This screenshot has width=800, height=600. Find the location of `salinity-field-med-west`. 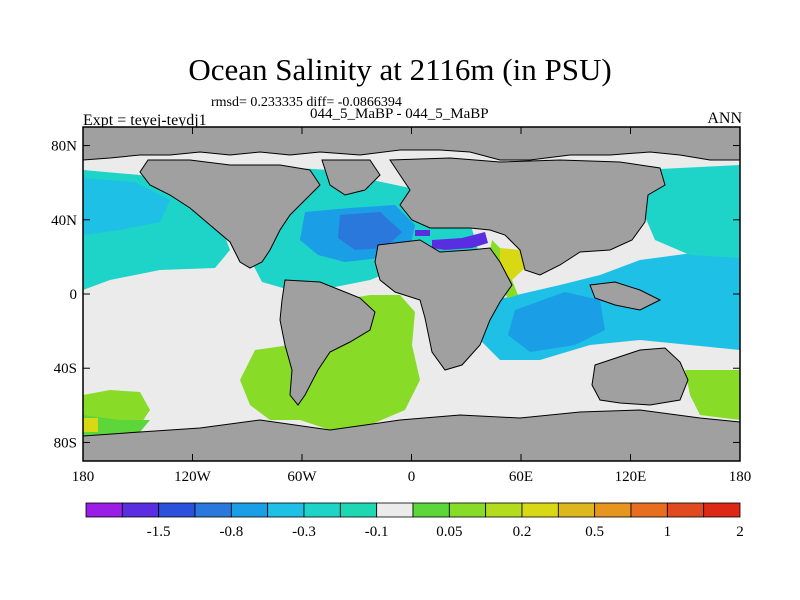

salinity-field-med-west is located at coordinates (422, 233).